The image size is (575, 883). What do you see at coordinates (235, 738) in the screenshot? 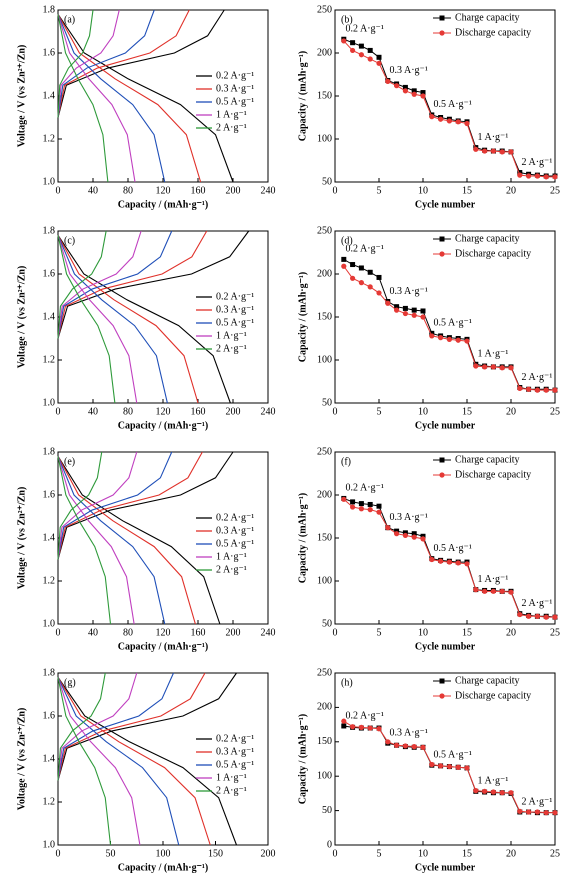
I see `legend-label: 0.2 A·g⁻¹` at bounding box center [235, 738].